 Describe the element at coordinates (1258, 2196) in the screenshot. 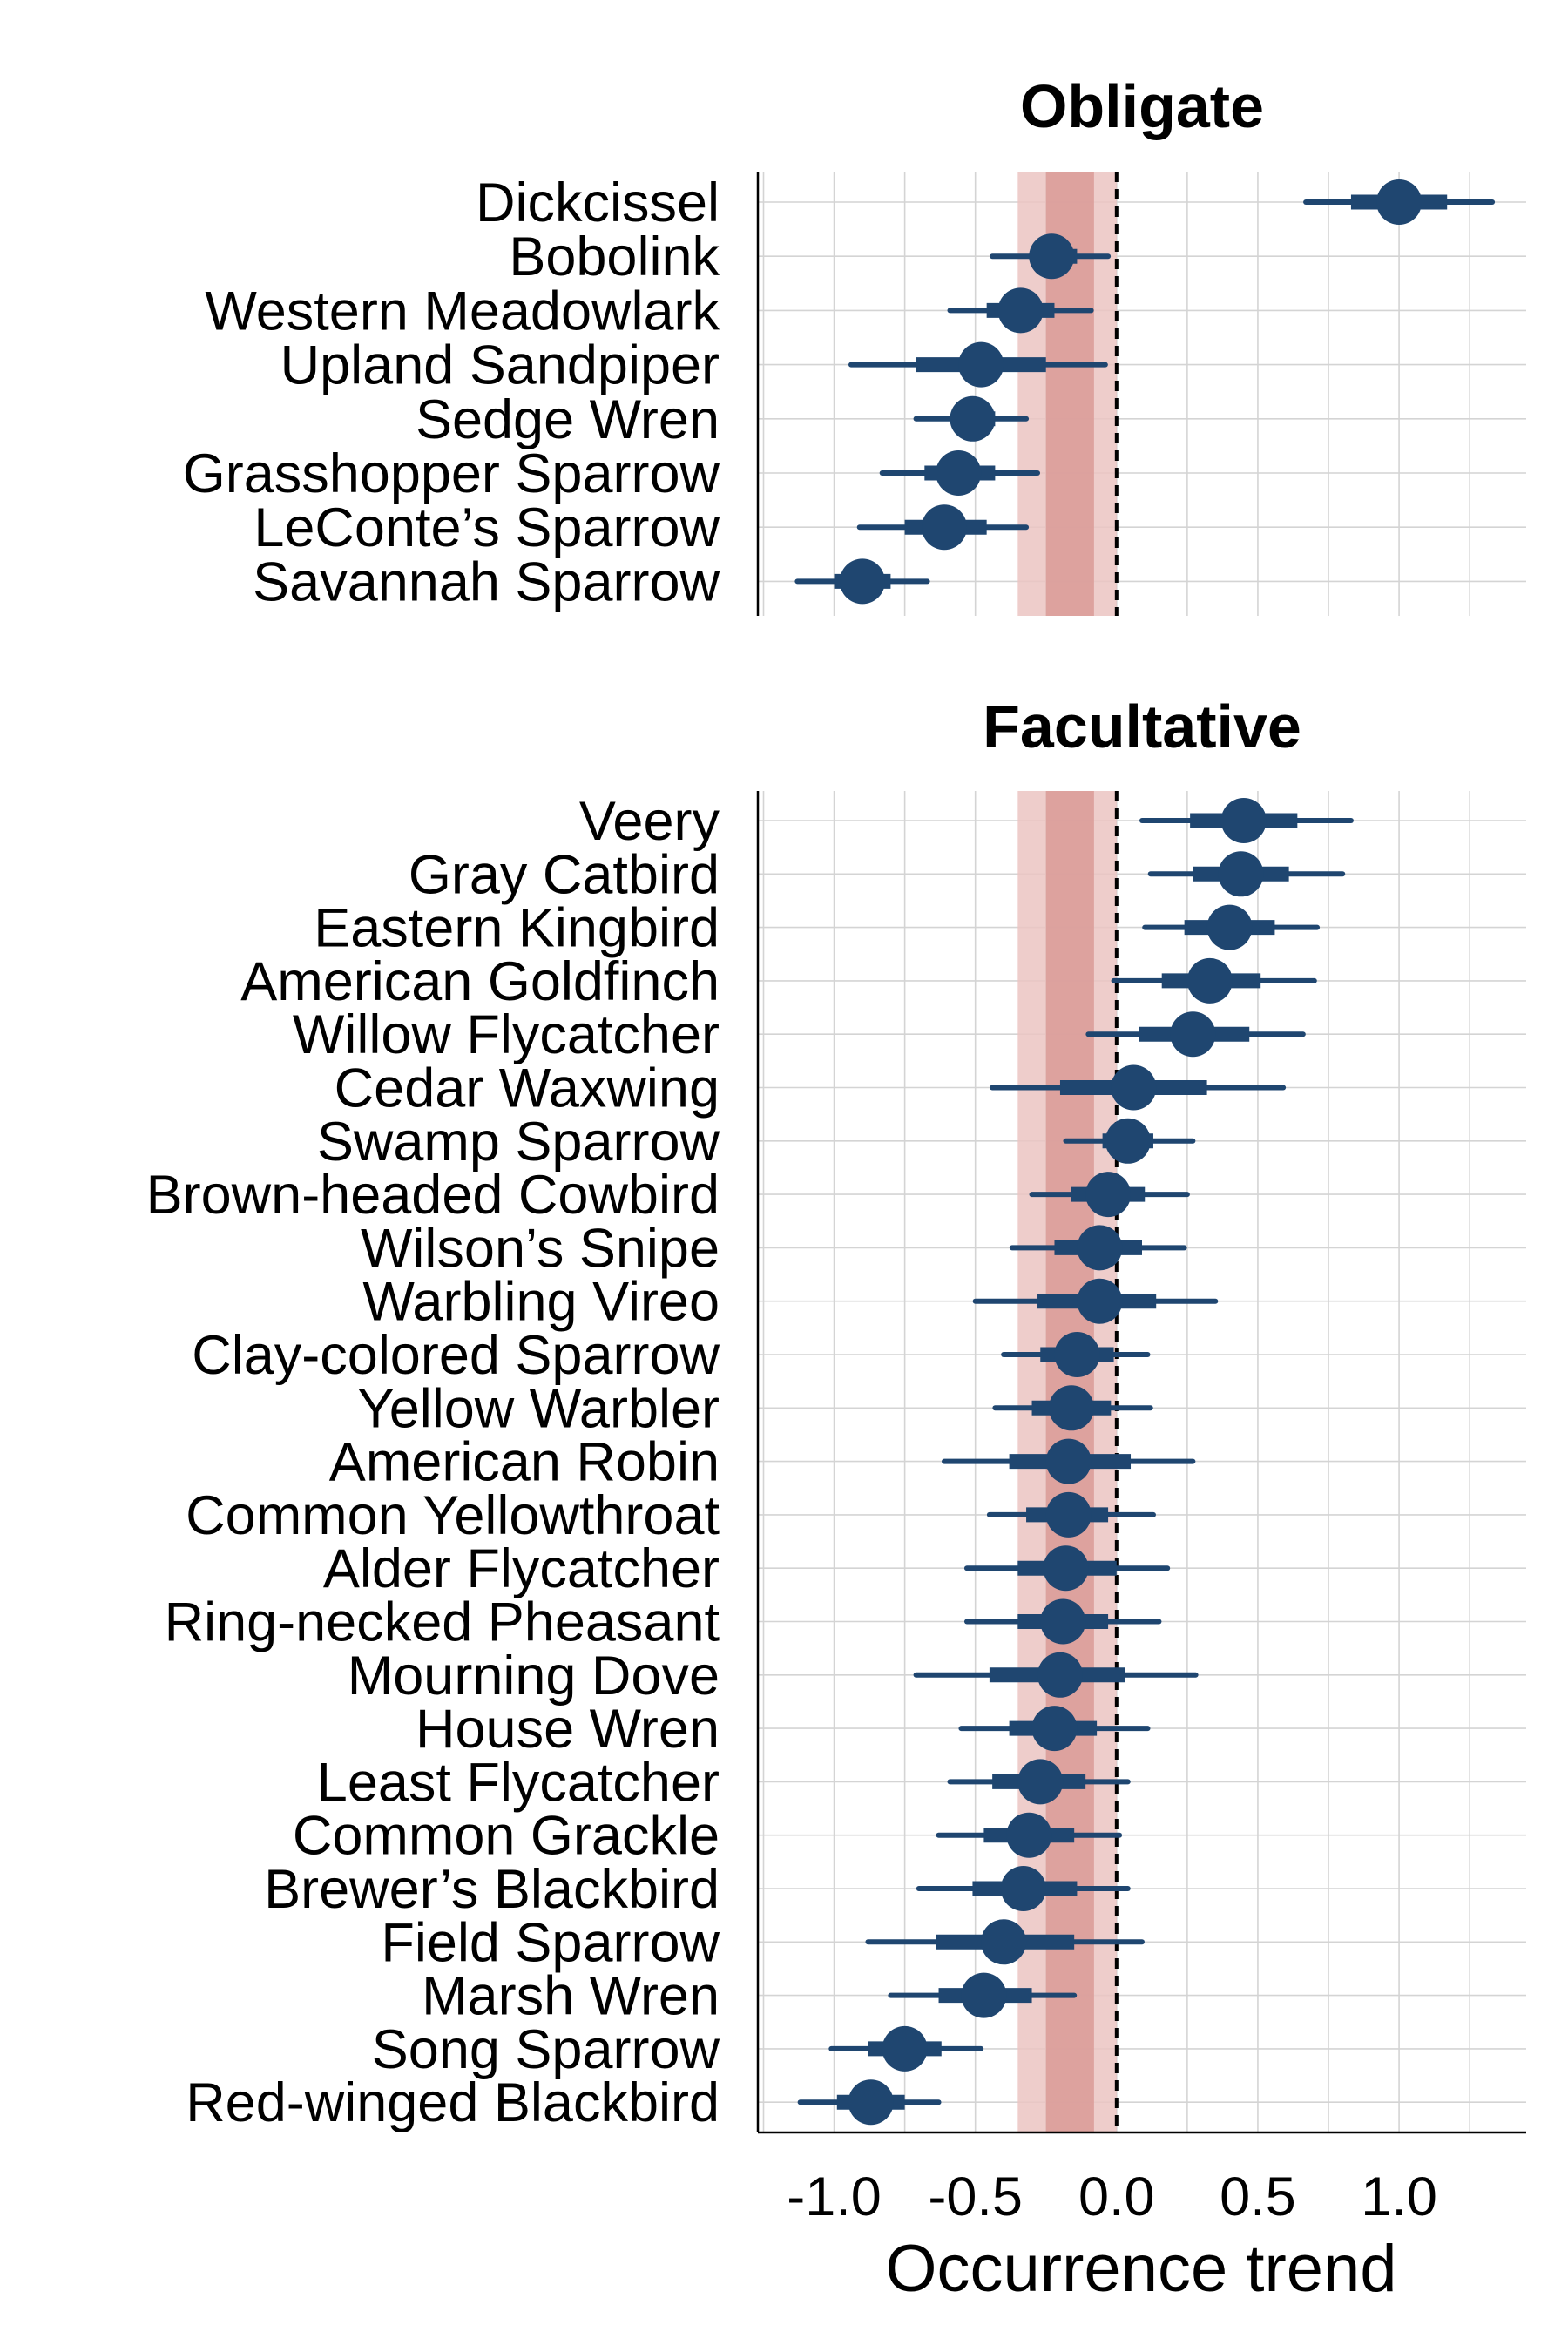

I see `x-tick-label: 0.5` at that location.